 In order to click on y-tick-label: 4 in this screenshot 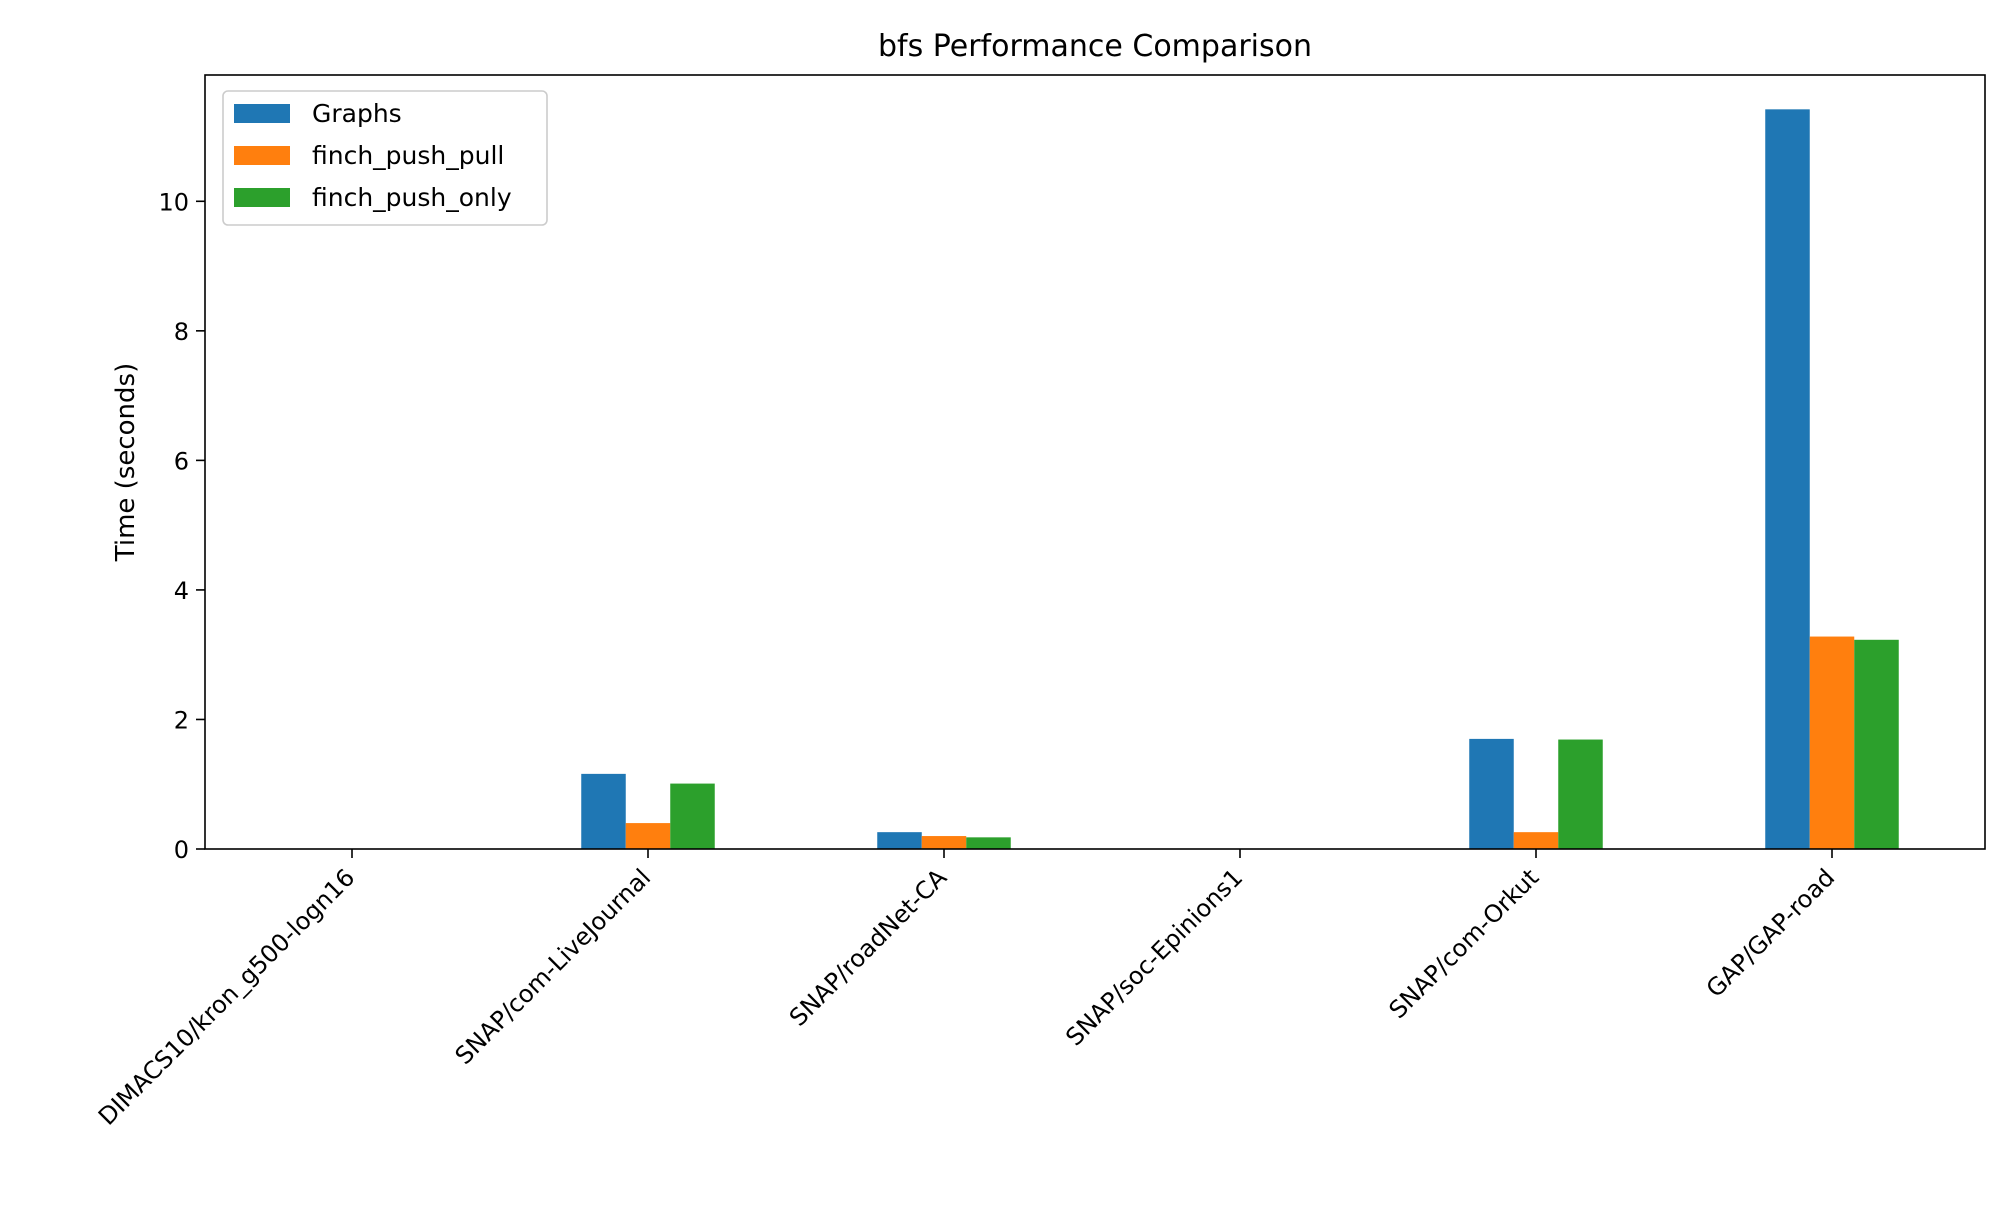, I will do `click(181, 591)`.